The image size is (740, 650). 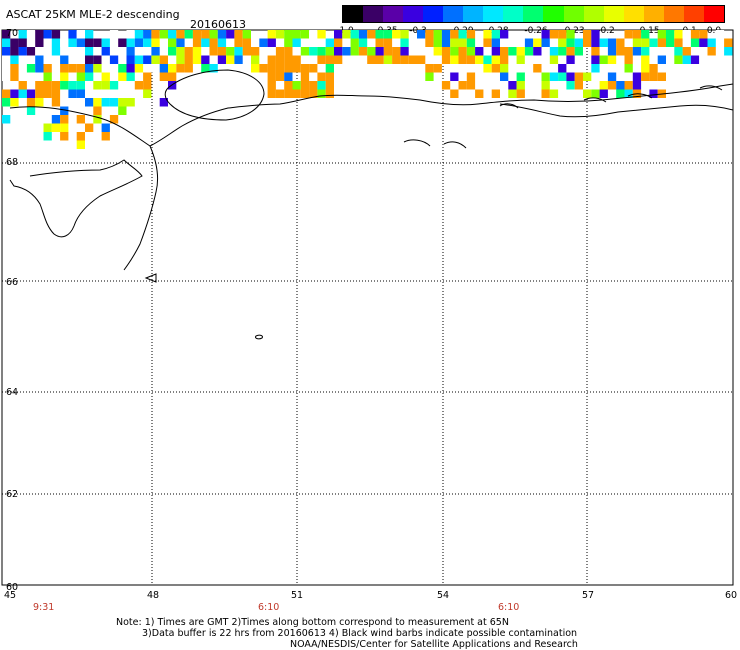 What do you see at coordinates (44, 607) in the screenshot?
I see `time-label-1: 9:31` at bounding box center [44, 607].